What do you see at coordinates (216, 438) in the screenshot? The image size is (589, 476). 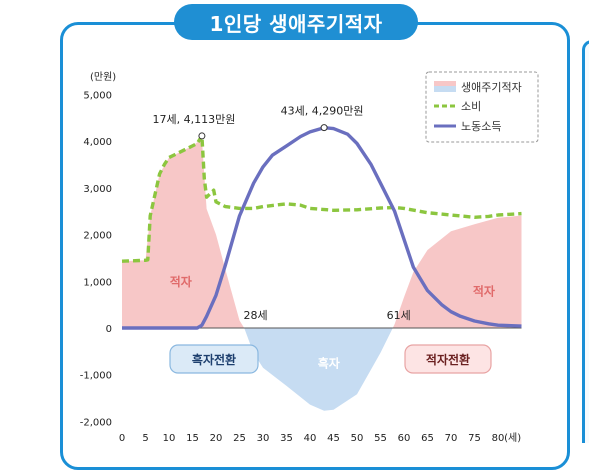 I see `x-tick-label: 20` at bounding box center [216, 438].